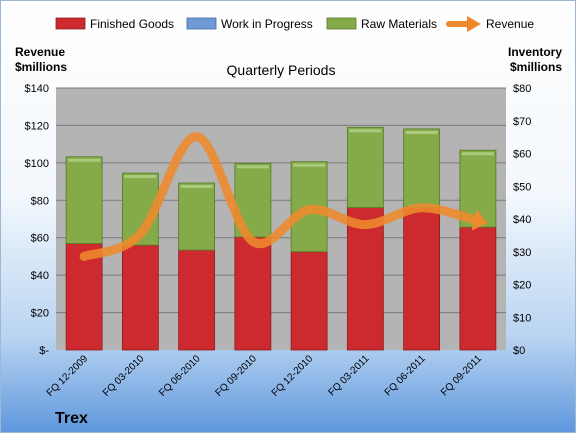  What do you see at coordinates (267, 24) in the screenshot?
I see `legend-label-work-in-progress: Work in Progress` at bounding box center [267, 24].